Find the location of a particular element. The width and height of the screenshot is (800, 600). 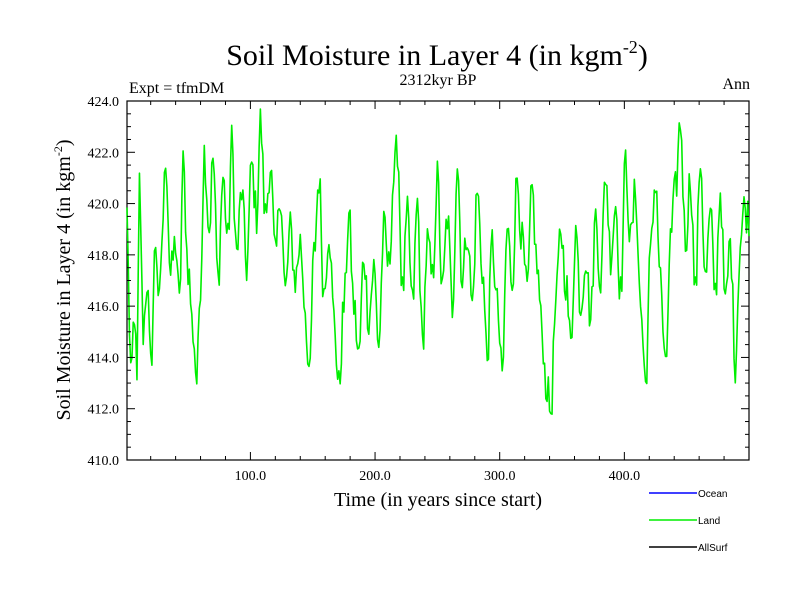

legend-label-ocean: Ocean is located at coordinates (712, 494).